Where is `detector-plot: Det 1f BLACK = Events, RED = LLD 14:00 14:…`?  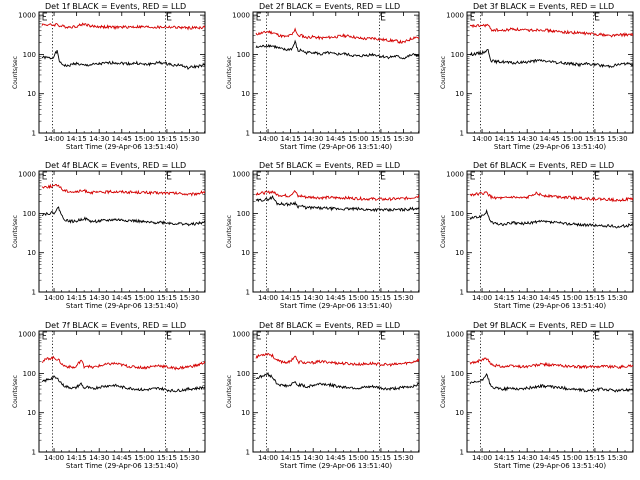 detector-plot: Det 1f BLACK = Events, RED = LLD 14:00 14:… is located at coordinates (109, 76).